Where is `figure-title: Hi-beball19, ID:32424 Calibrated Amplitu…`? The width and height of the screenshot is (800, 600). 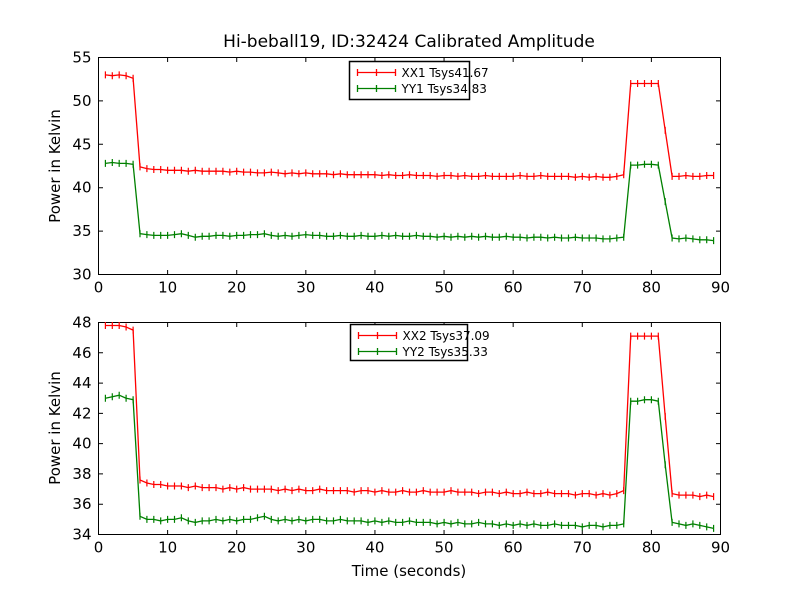 figure-title: Hi-beball19, ID:32424 Calibrated Amplitu… is located at coordinates (409, 42).